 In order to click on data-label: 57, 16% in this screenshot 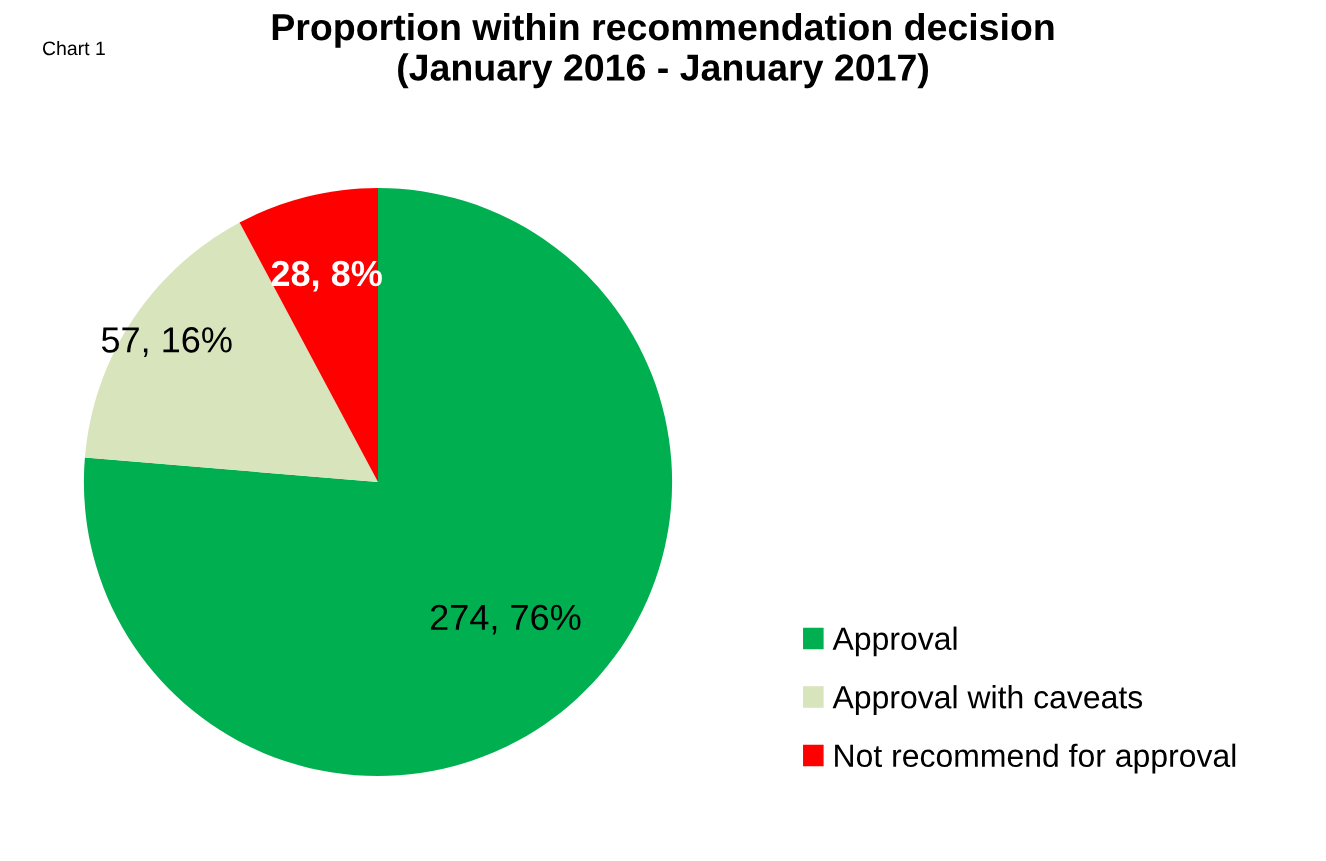, I will do `click(166, 342)`.